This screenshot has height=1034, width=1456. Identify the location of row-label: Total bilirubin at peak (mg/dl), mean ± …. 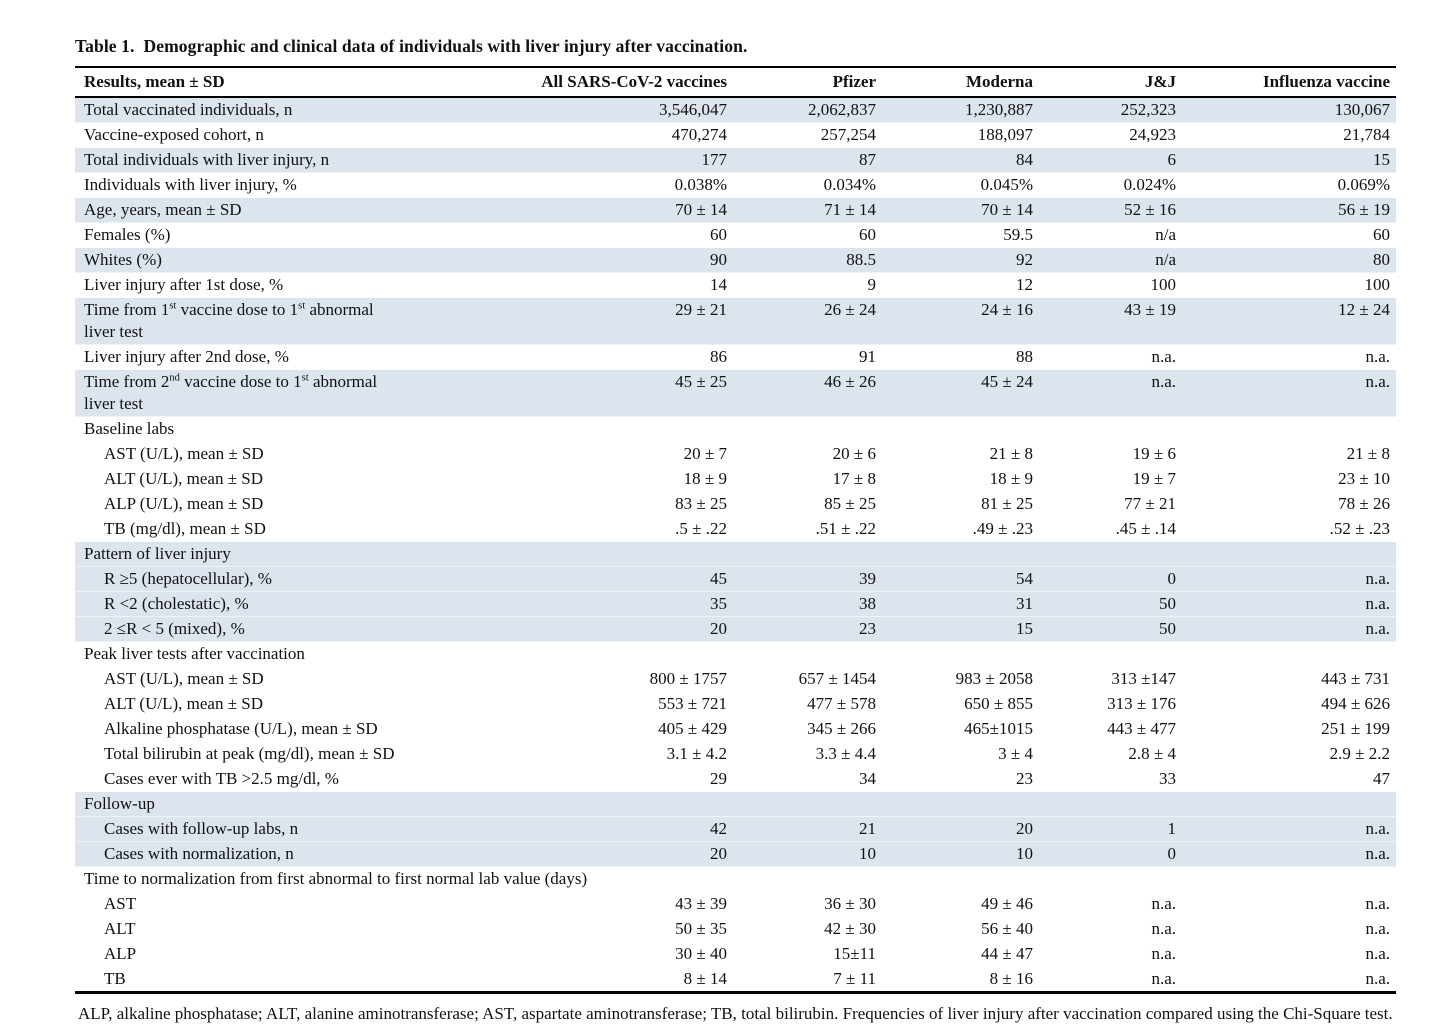
(249, 753).